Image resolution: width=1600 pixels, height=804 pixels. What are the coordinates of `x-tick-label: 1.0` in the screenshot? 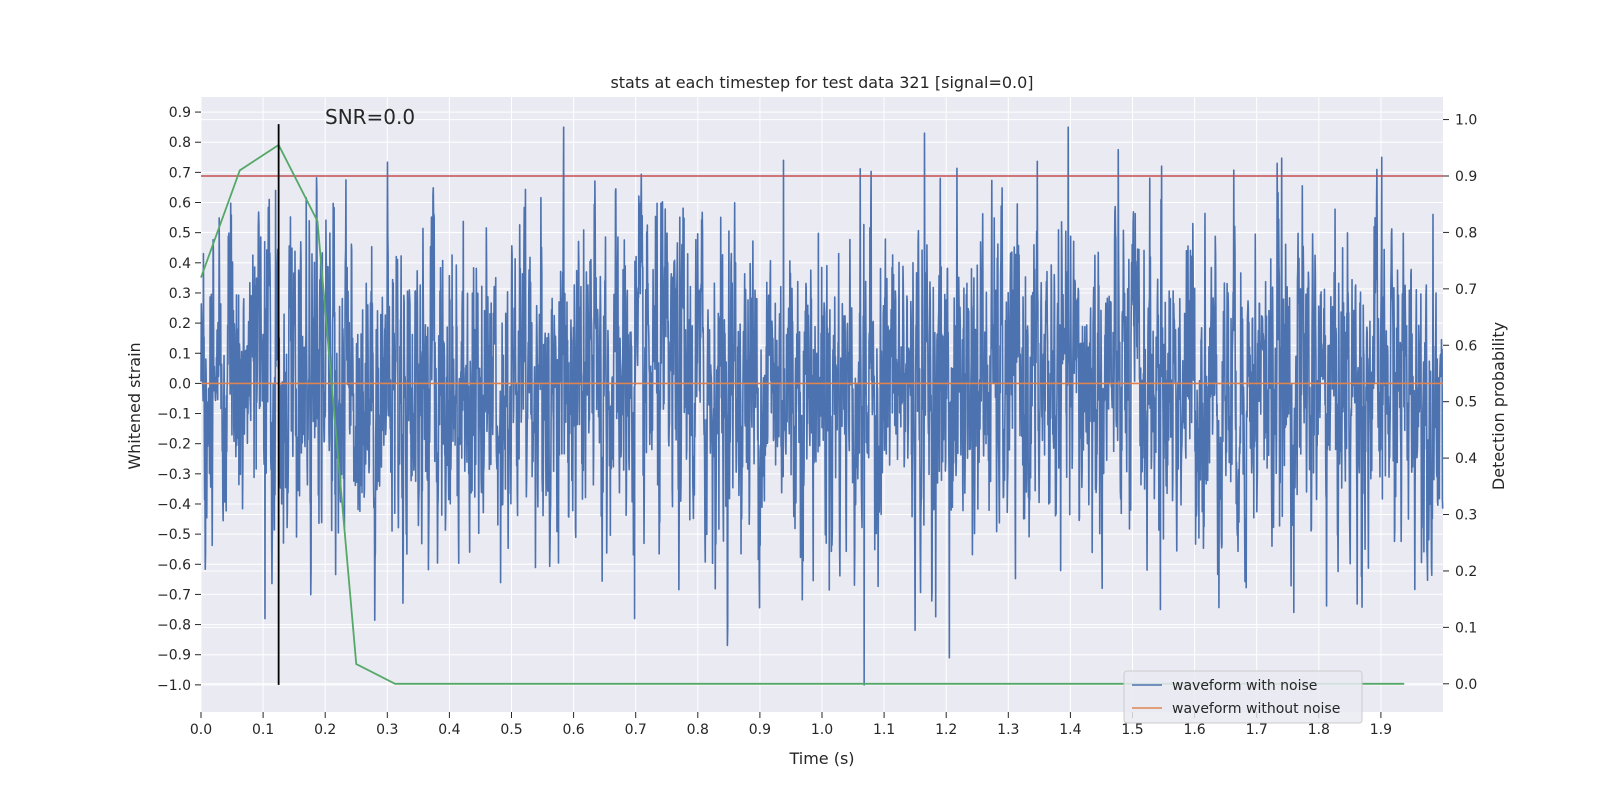 It's located at (822, 730).